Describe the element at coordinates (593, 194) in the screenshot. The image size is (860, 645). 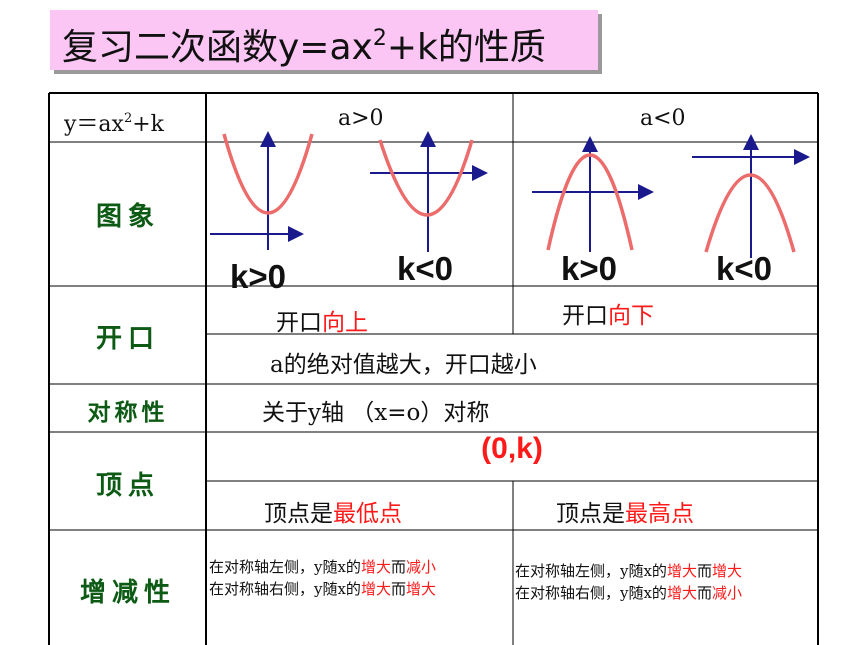
I see `graph-down-k-positive` at that location.